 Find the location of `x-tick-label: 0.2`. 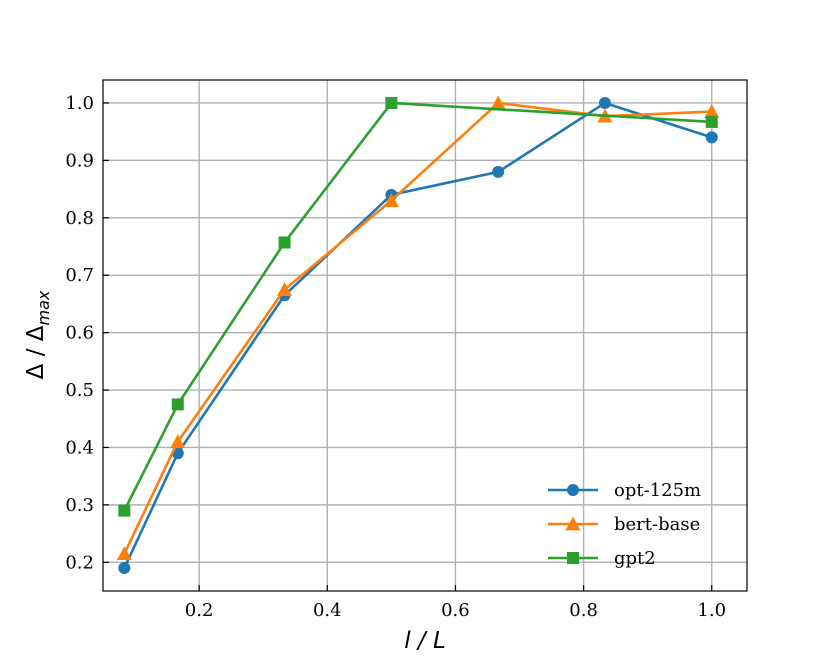

x-tick-label: 0.2 is located at coordinates (199, 610).